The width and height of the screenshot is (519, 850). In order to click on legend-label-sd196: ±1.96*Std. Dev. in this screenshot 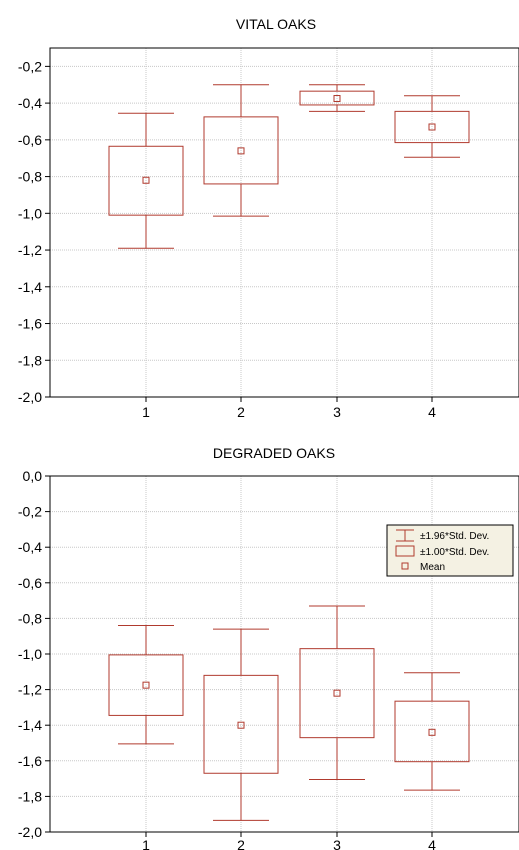, I will do `click(454, 536)`.